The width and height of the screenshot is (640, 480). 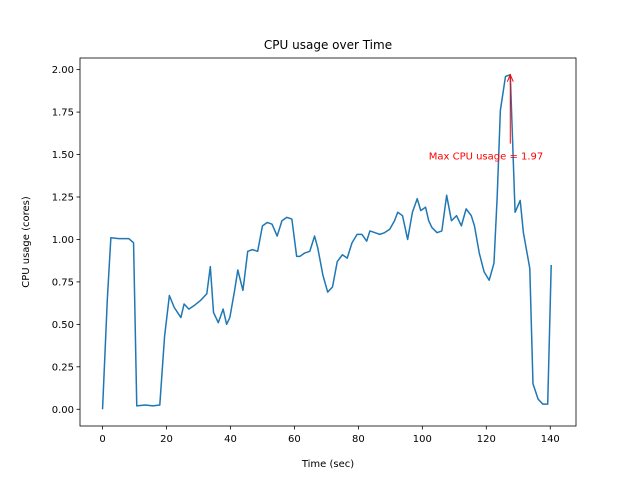 What do you see at coordinates (63, 410) in the screenshot?
I see `y-tick-label: 0.00` at bounding box center [63, 410].